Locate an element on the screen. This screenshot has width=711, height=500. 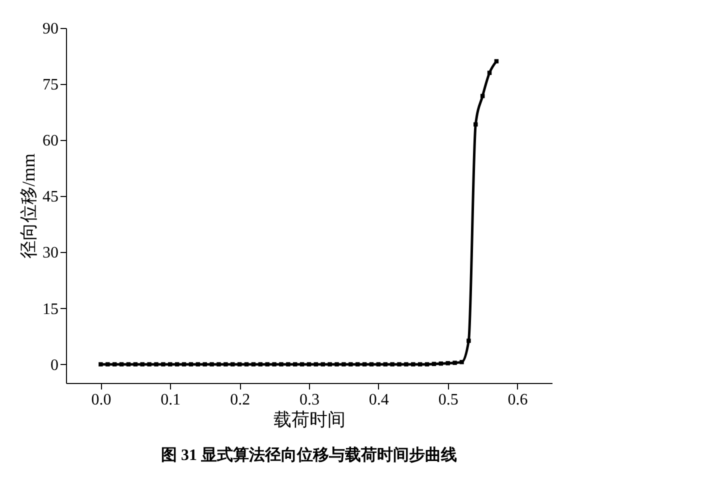
y-axis-title: 径向位移/mm is located at coordinates (28, 206).